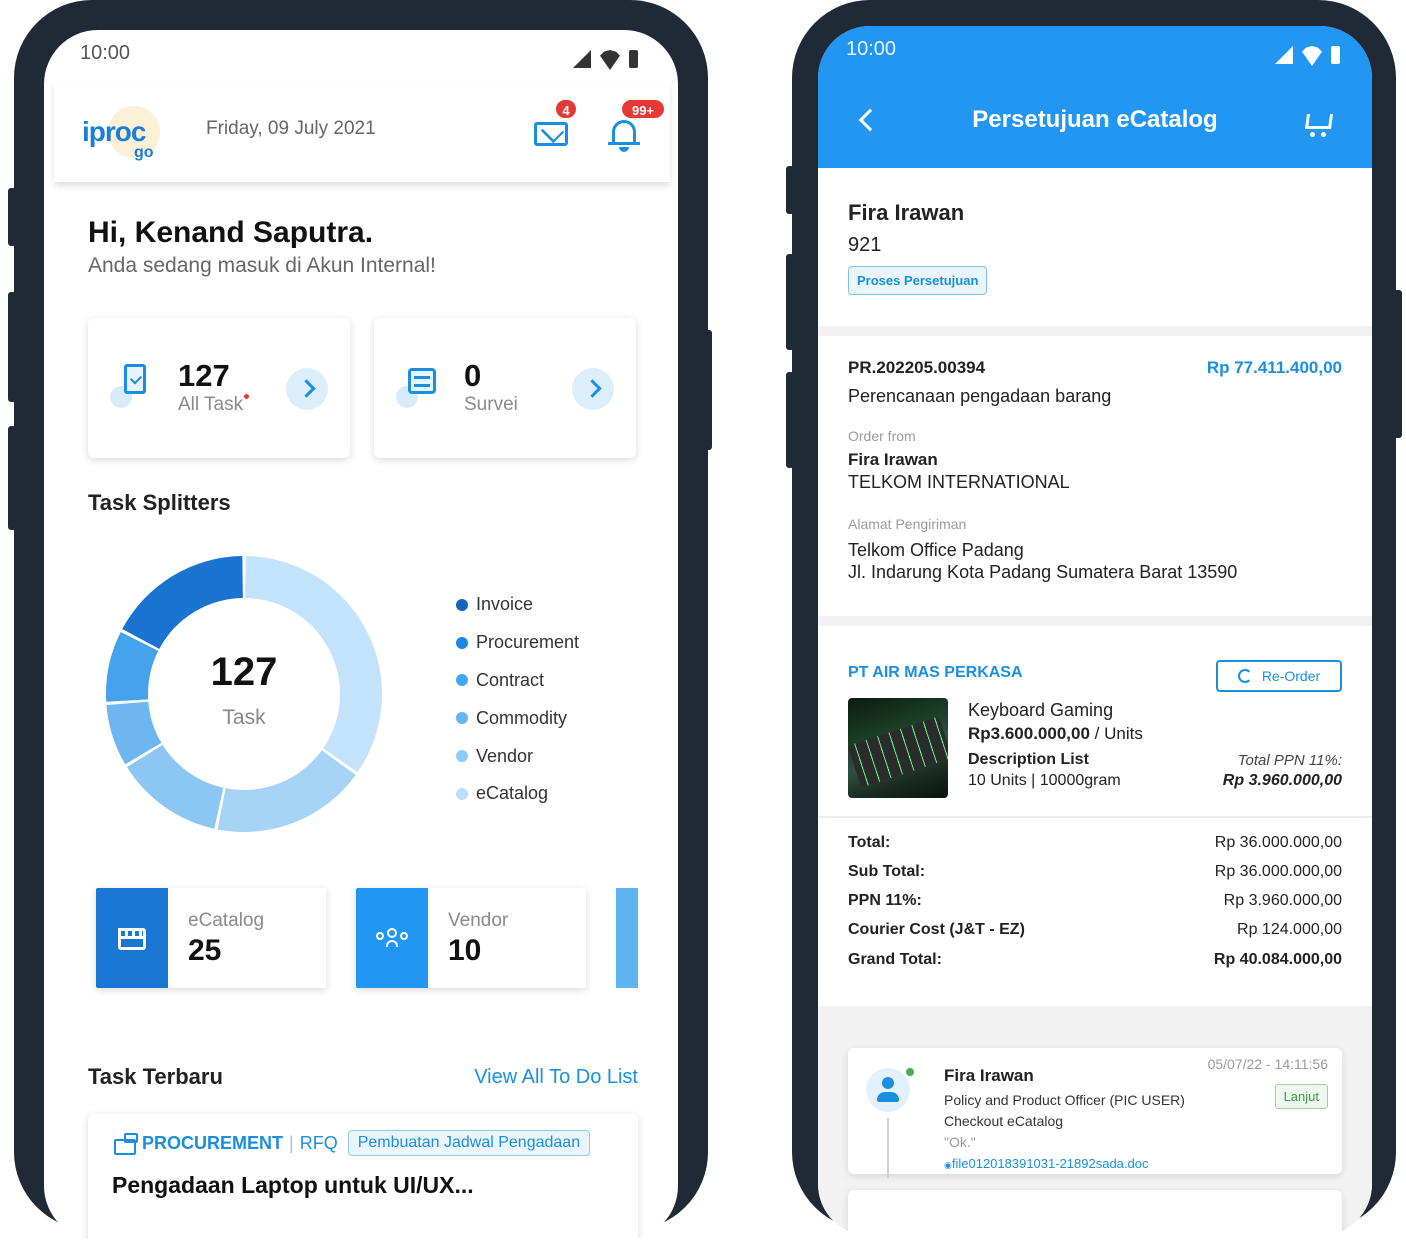 The image size is (1406, 1240). Describe the element at coordinates (262, 265) in the screenshot. I see `greeting-subtitle: Anda sedang masuk di Akun Internal!` at that location.